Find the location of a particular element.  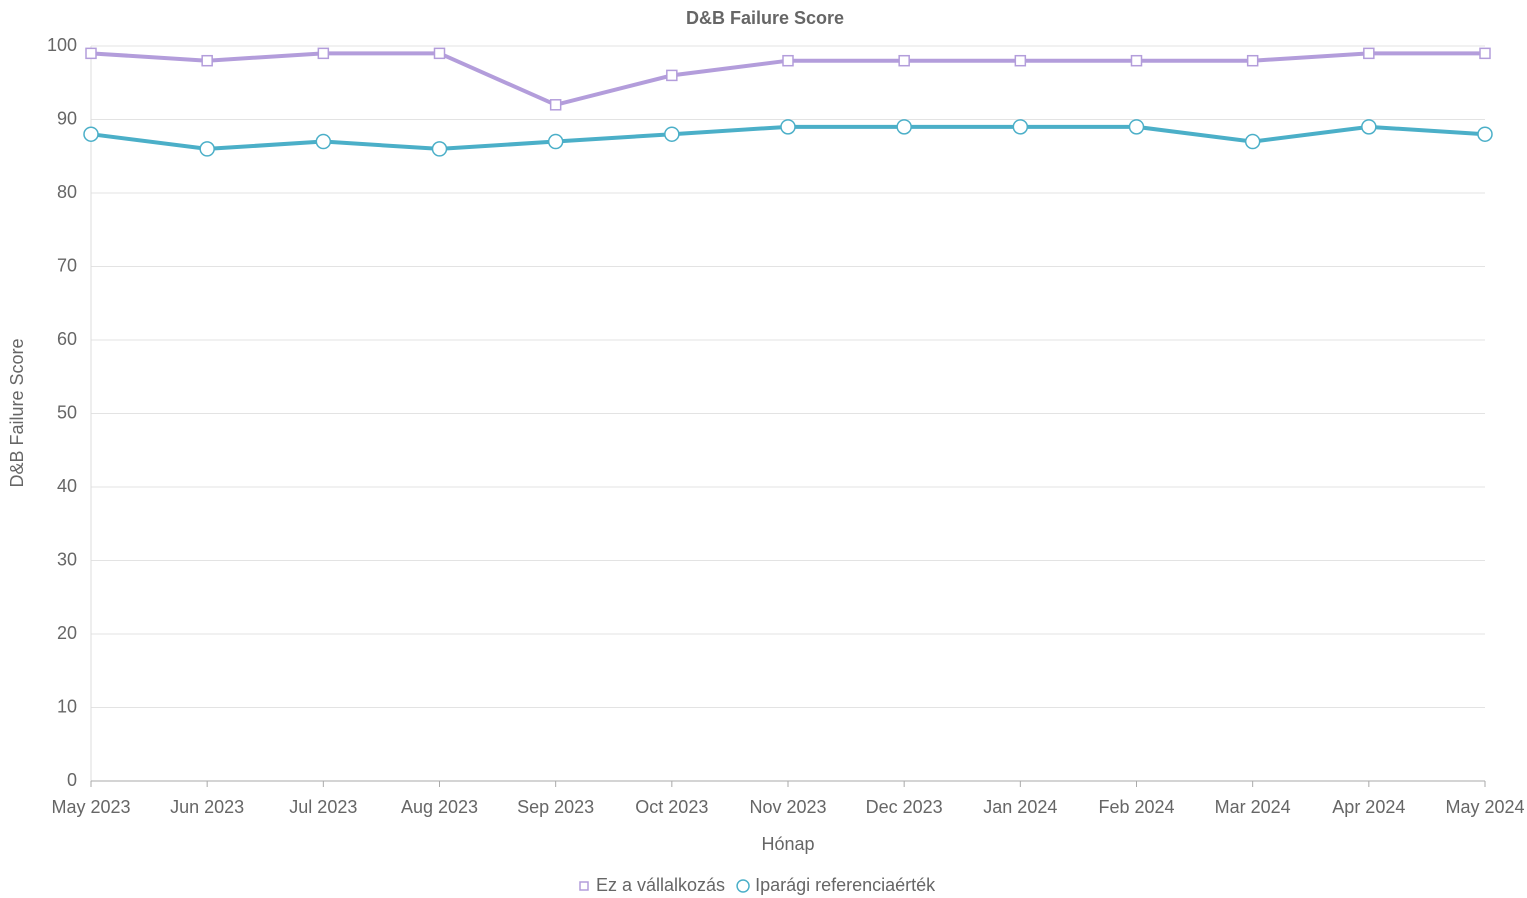

x-tick-label: Jul 2023 is located at coordinates (323, 807).